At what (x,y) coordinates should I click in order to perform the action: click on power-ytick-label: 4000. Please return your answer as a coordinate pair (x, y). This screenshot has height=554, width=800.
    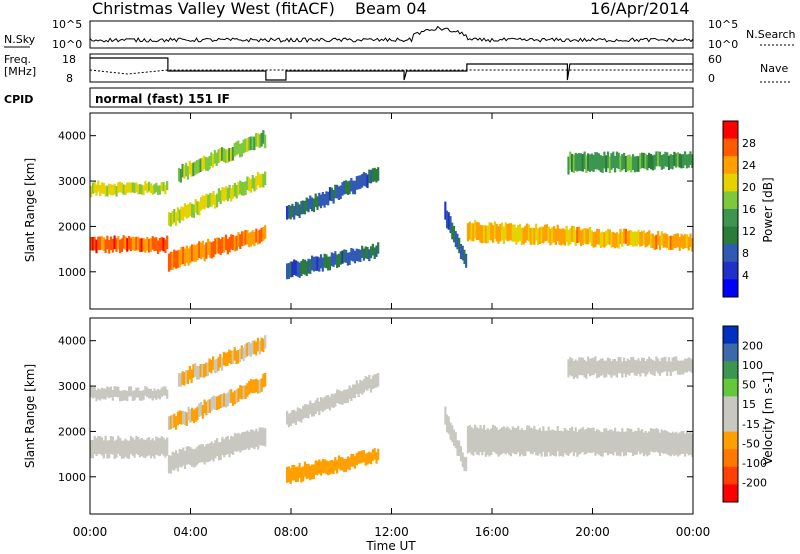
    Looking at the image, I should click on (72, 136).